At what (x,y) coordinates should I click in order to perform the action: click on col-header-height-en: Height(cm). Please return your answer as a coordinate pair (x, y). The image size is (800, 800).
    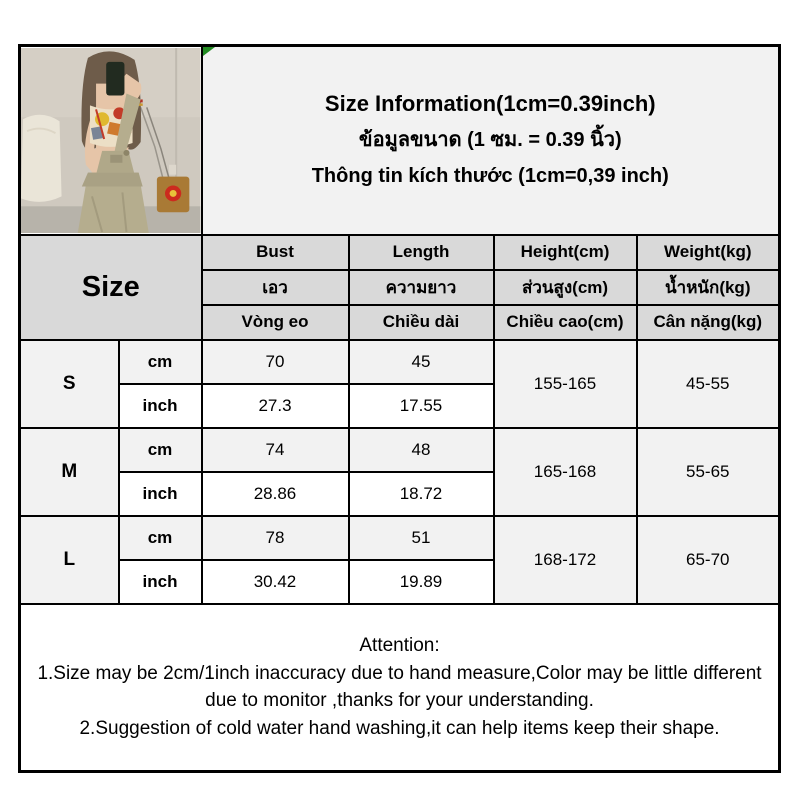
    Looking at the image, I should click on (565, 252).